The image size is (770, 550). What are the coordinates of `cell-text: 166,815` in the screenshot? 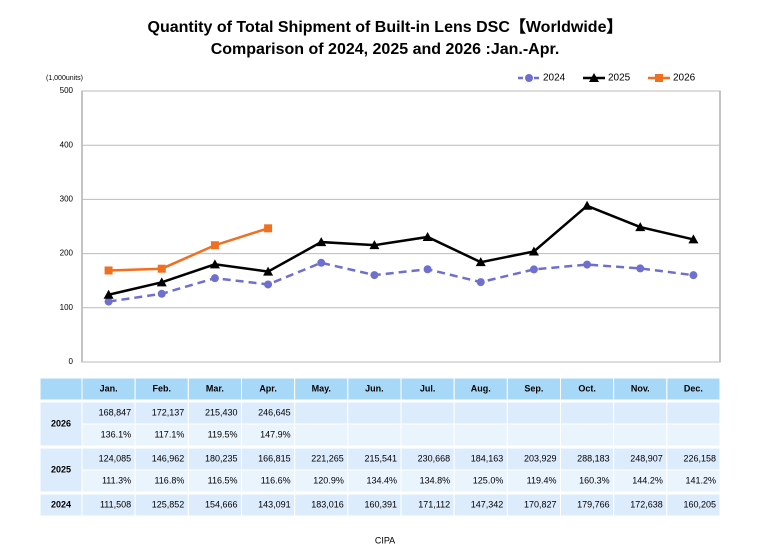 It's located at (274, 458).